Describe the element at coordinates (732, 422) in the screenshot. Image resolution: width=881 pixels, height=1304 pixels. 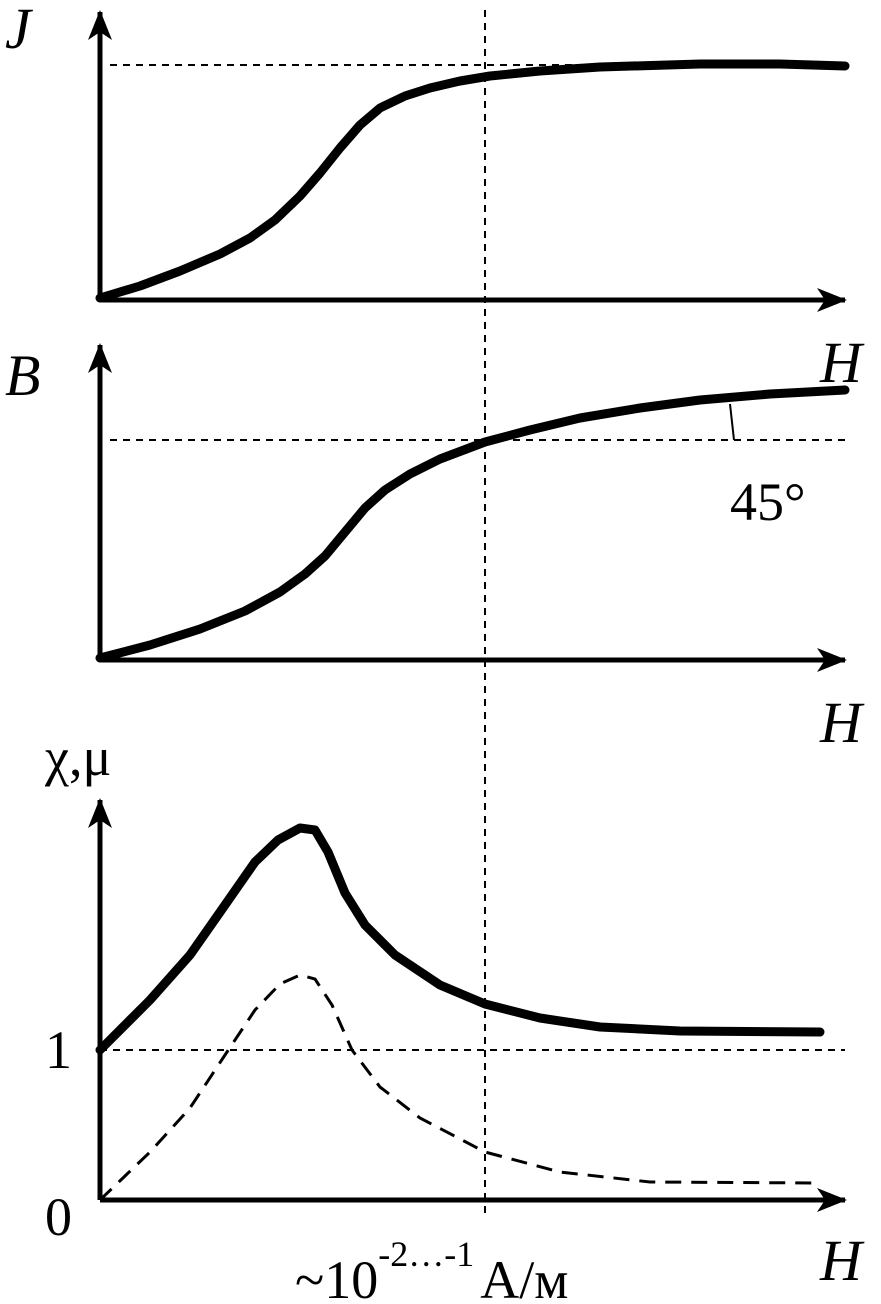
I see `angle-mark` at that location.